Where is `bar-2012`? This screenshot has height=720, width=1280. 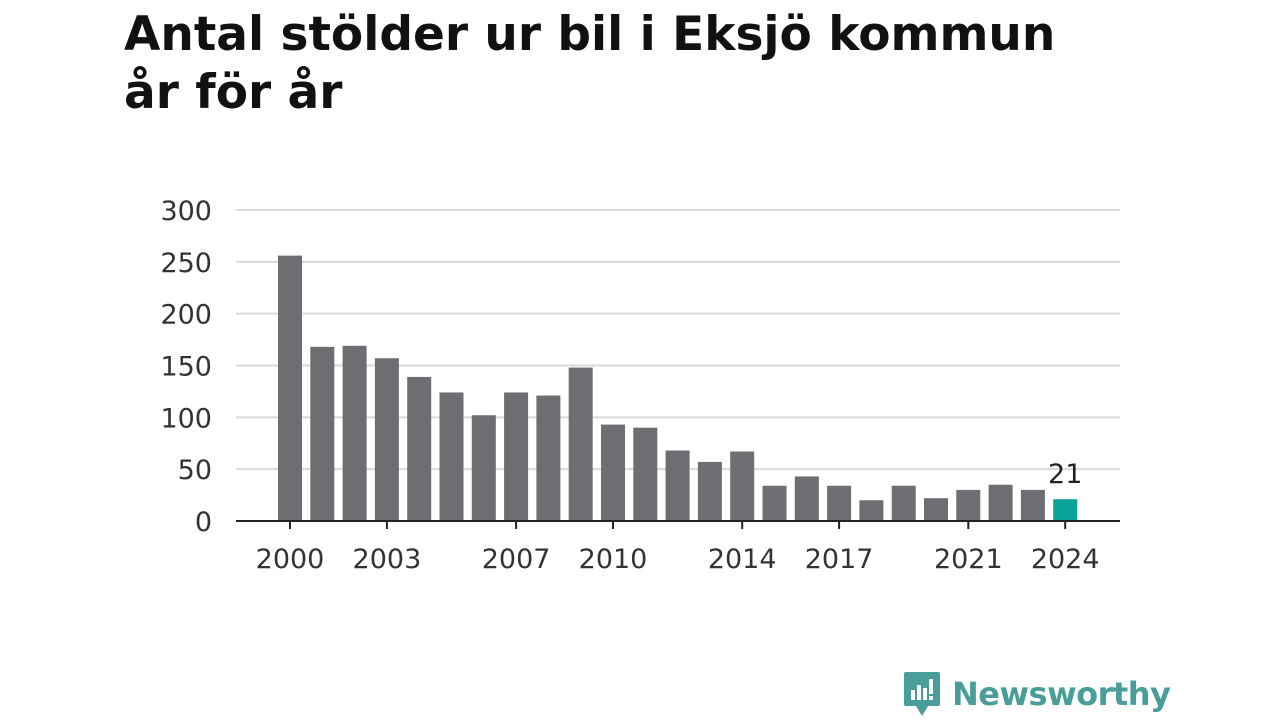 bar-2012 is located at coordinates (677, 485).